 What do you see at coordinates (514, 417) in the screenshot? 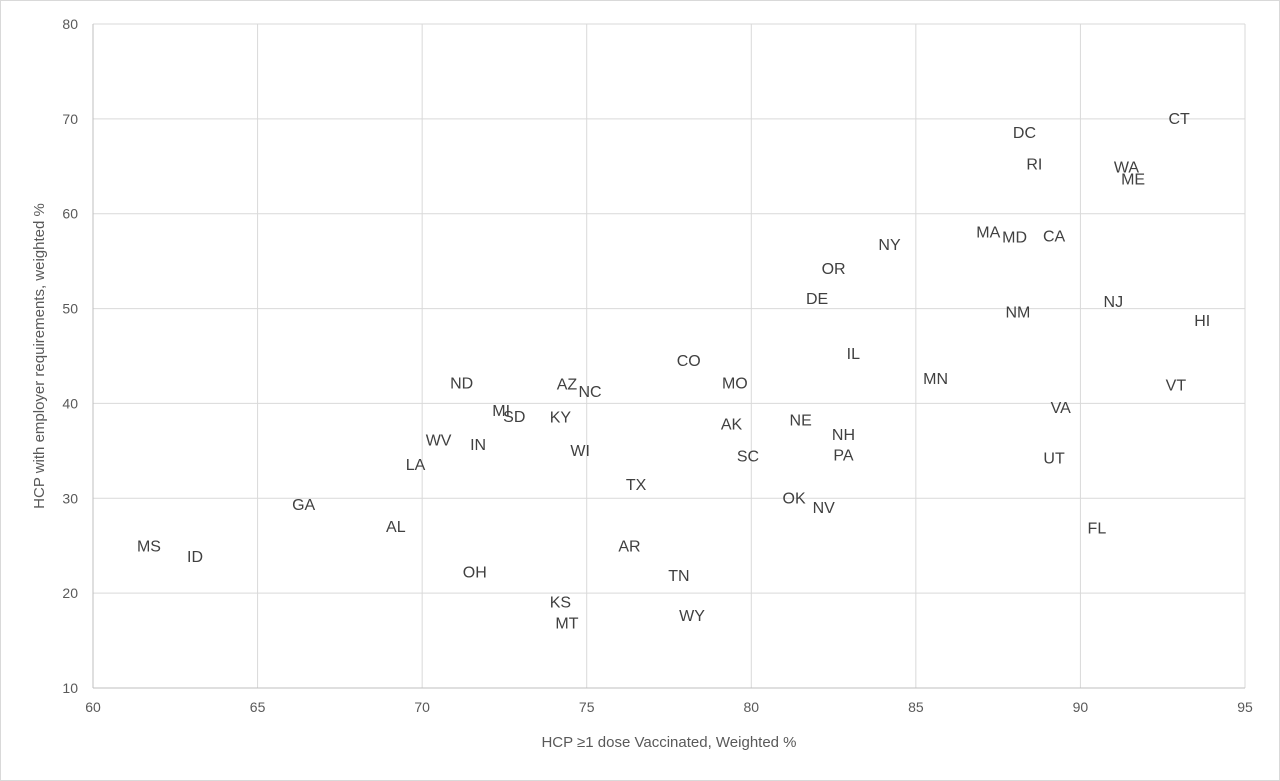
I see `point-label-sd: SD` at bounding box center [514, 417].